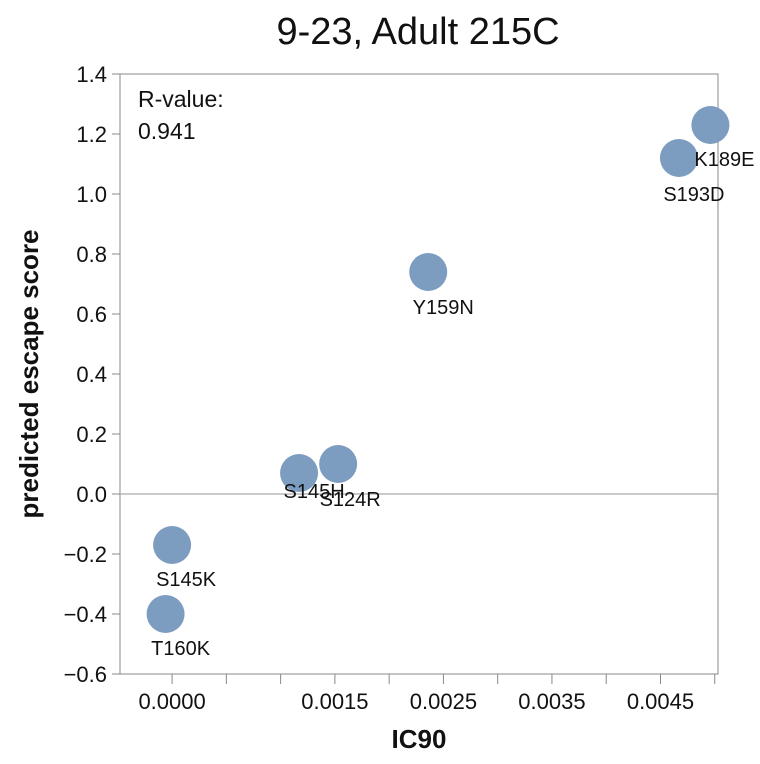 The image size is (760, 764). I want to click on x-tick-label: 0.0035, so click(551, 701).